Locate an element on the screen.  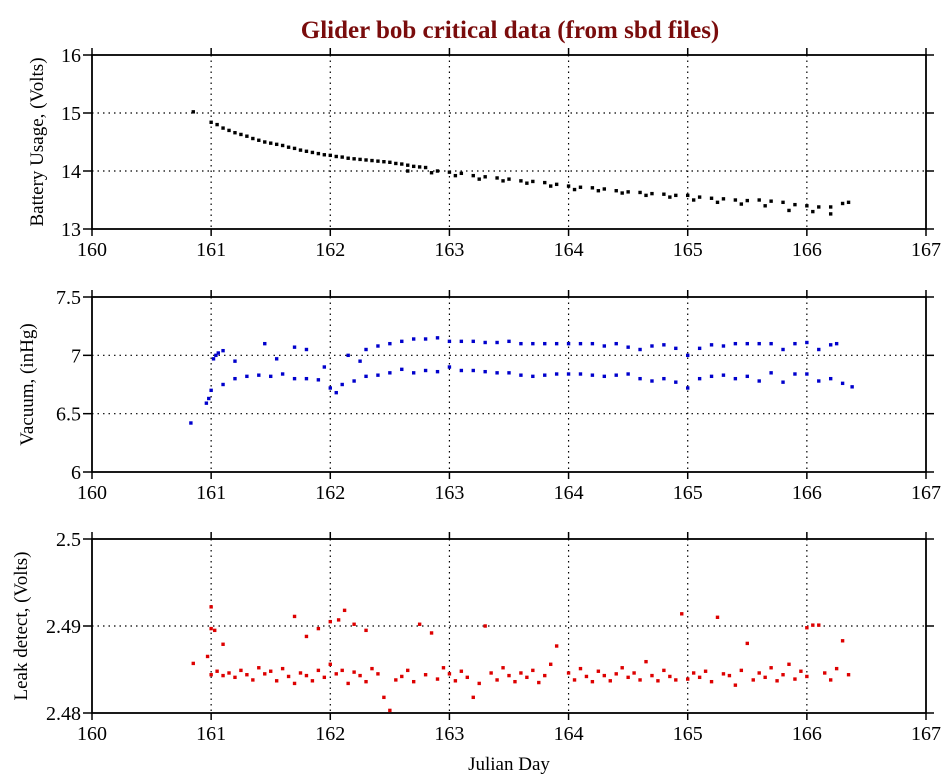
y-tick-label: 7 is located at coordinates (76, 356).